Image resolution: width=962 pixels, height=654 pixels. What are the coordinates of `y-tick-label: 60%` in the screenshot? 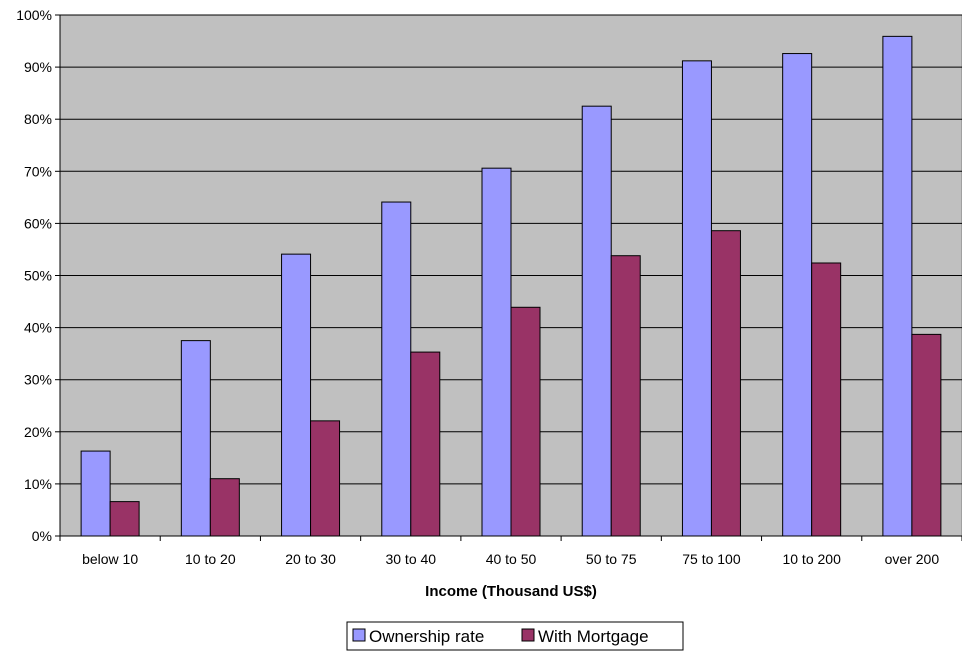 It's located at (38, 223).